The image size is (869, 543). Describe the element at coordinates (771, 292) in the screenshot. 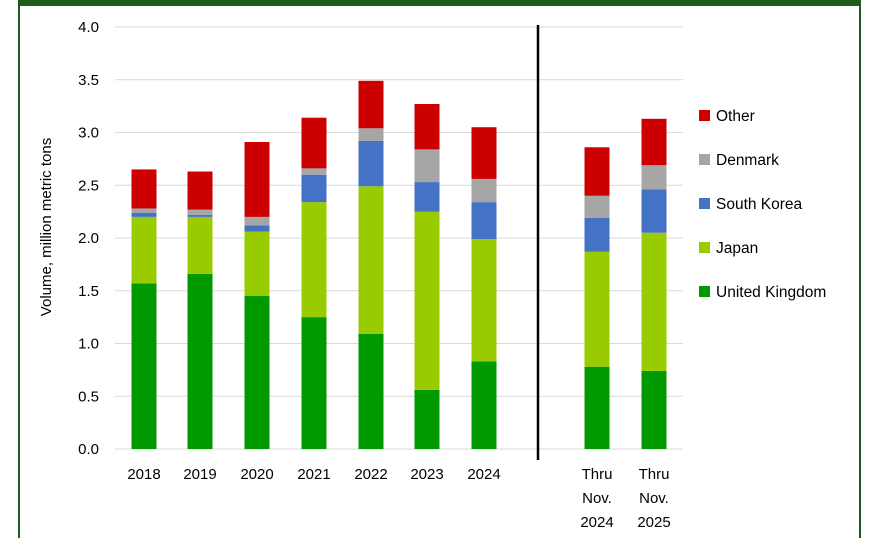

I see `legend-label: United Kingdom` at that location.